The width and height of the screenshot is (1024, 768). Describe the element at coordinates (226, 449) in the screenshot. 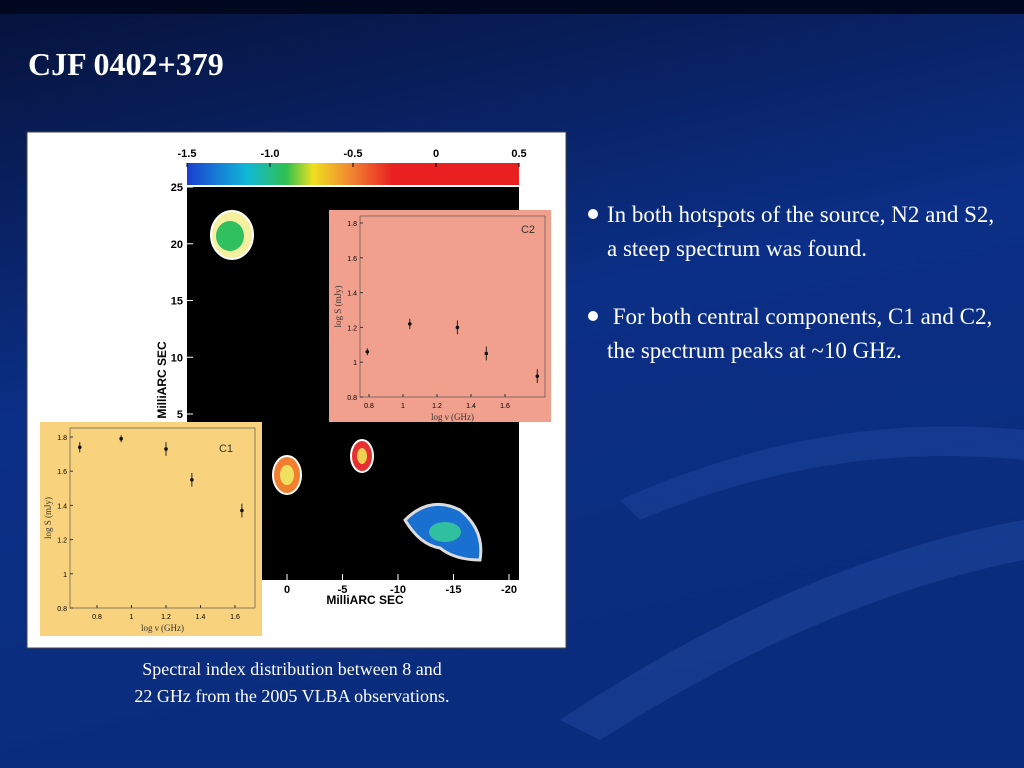

I see `inset-label: C1` at that location.